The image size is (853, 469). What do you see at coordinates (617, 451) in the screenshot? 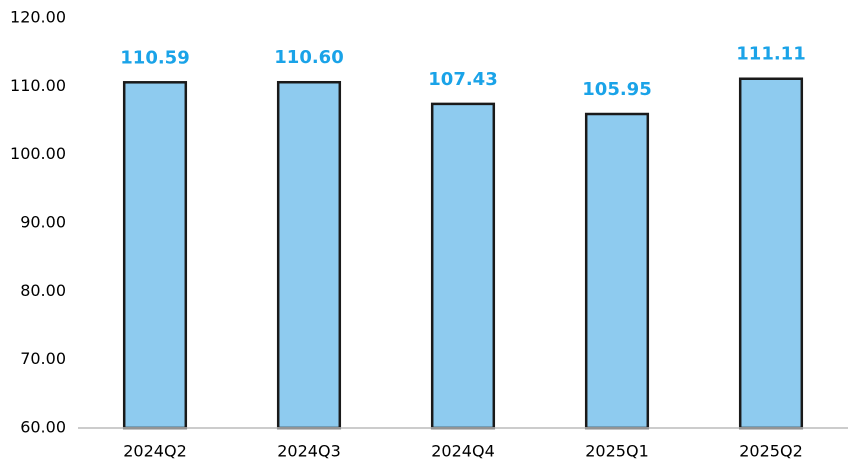
I see `x-tick-label: 2025Q1` at bounding box center [617, 451].